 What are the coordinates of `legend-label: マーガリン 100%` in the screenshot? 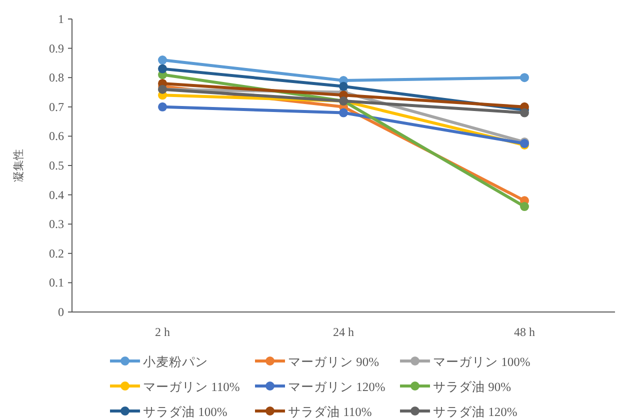 It's located at (481, 362).